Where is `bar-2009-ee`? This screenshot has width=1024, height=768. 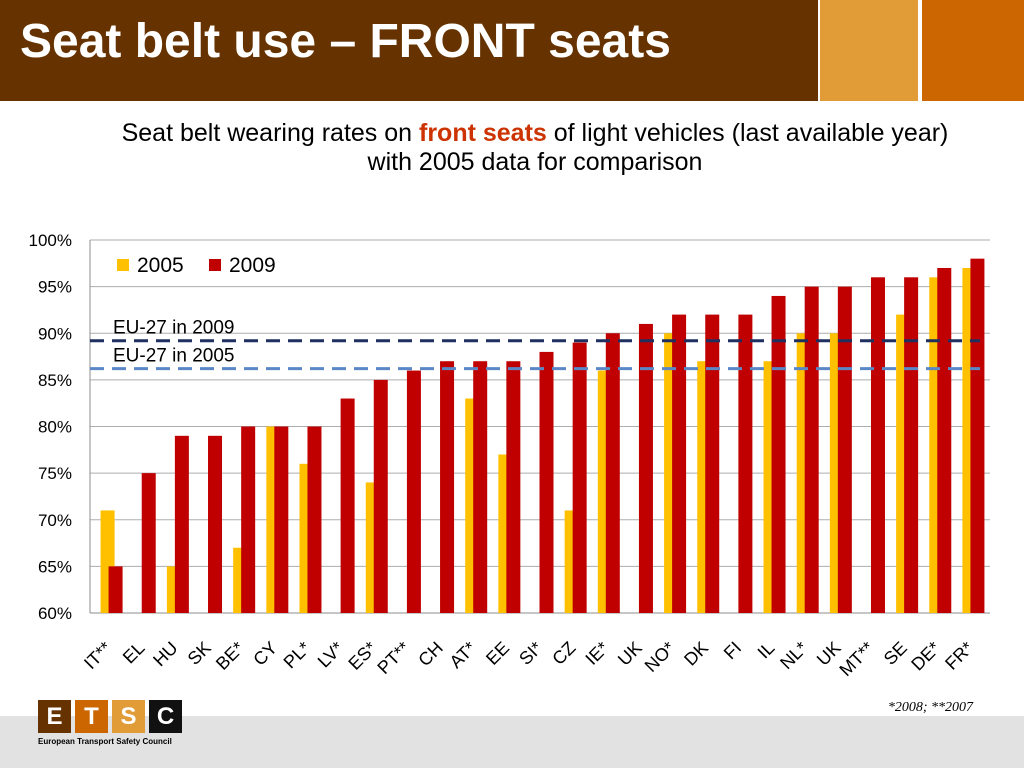
bar-2009-ee is located at coordinates (513, 487).